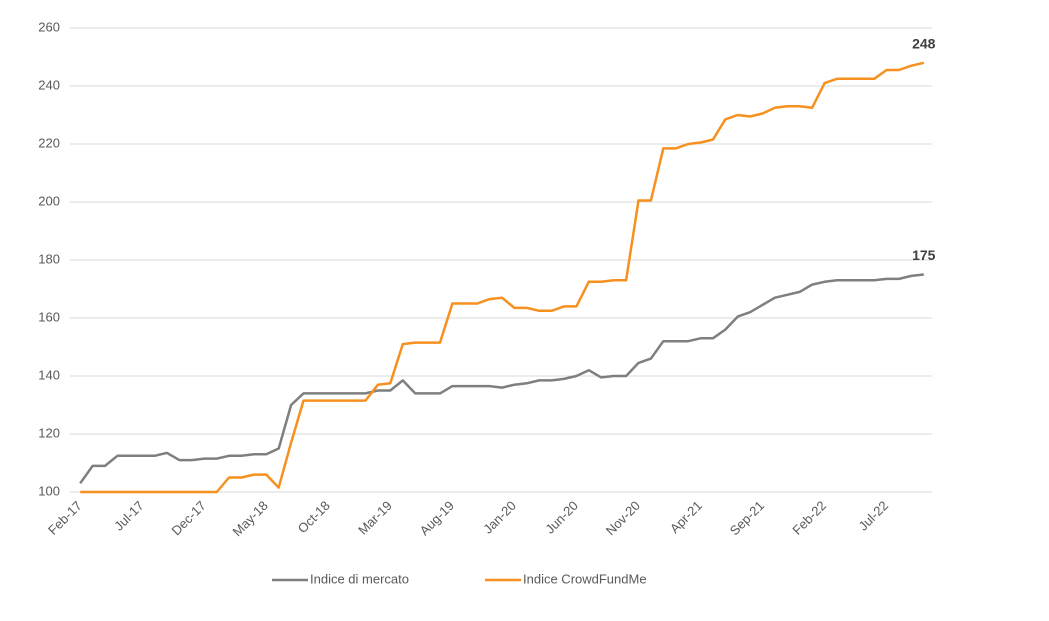  Describe the element at coordinates (924, 44) in the screenshot. I see `end-label: 248` at that location.